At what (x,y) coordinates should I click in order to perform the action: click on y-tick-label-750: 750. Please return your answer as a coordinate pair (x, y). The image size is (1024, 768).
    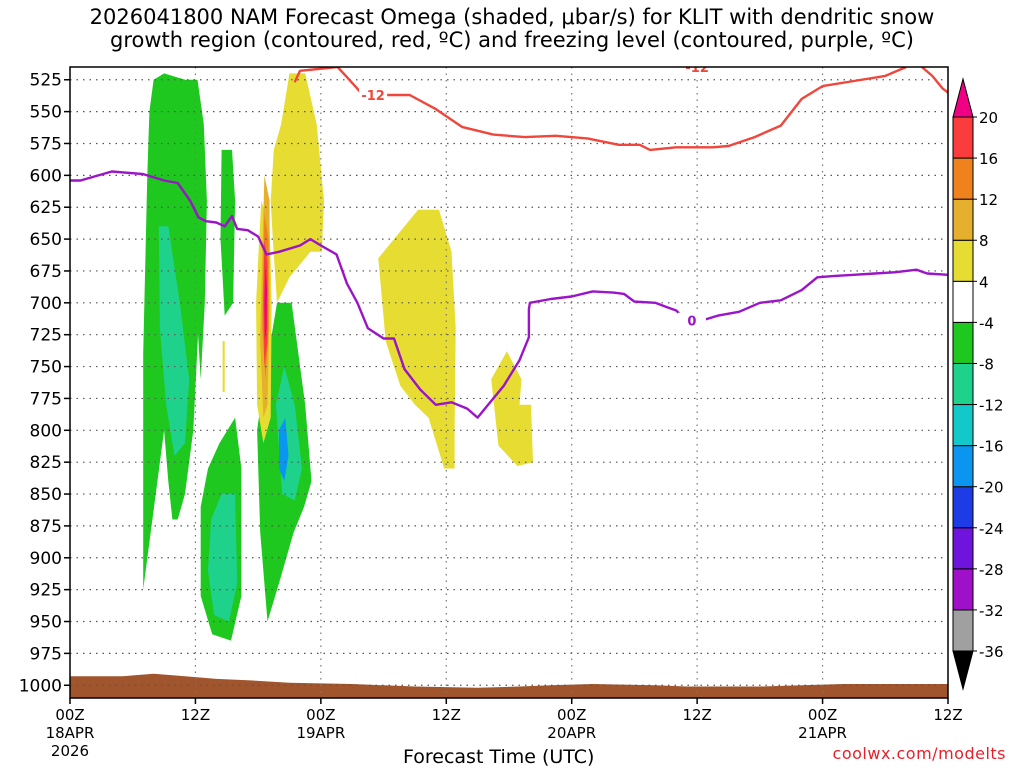
    Looking at the image, I should click on (46, 368).